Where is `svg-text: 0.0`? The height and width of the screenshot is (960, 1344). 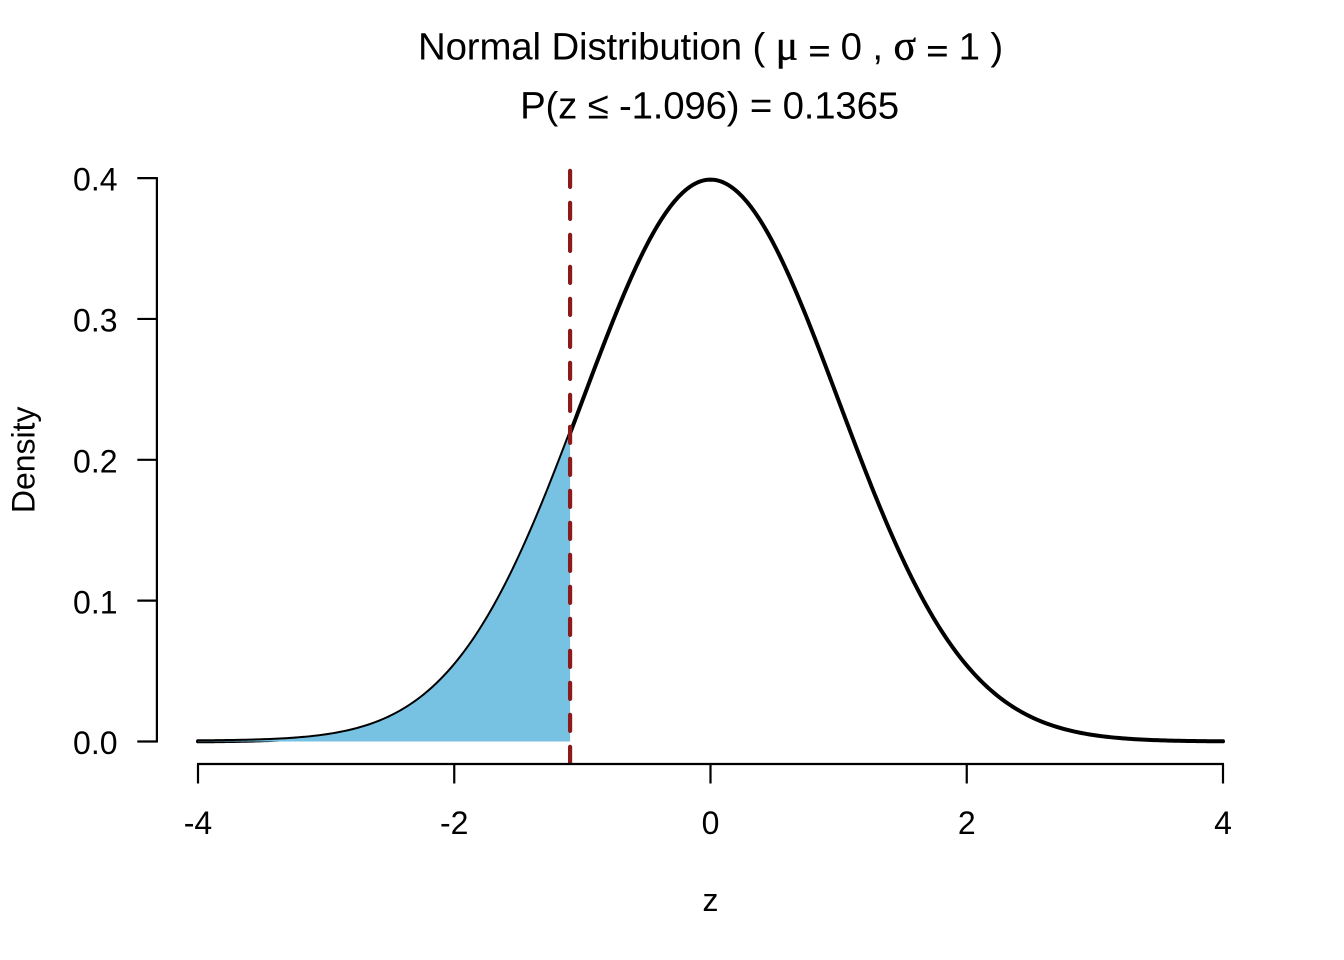 svg-text: 0.0 is located at coordinates (95, 743).